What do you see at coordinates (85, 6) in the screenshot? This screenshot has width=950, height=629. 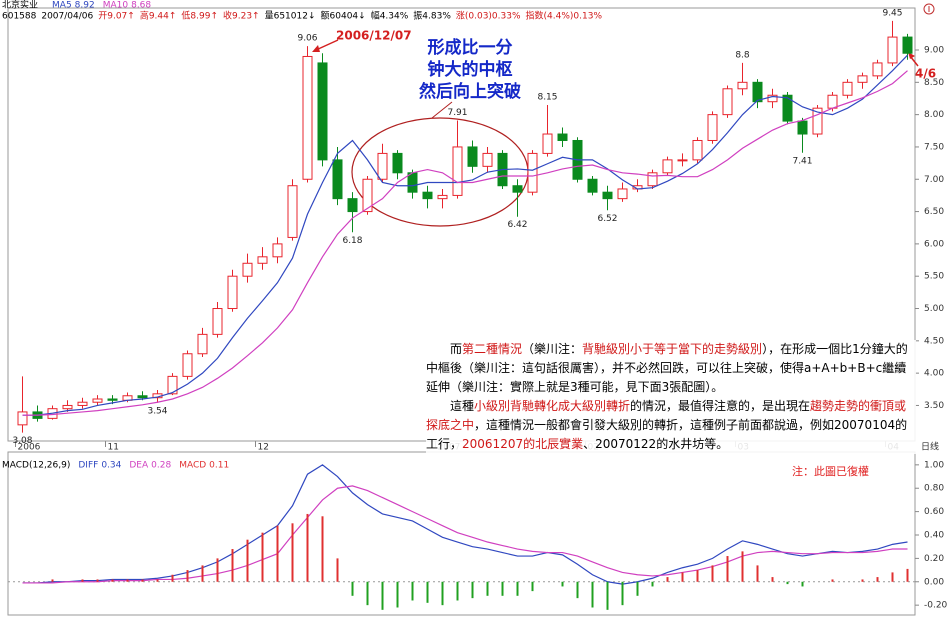 I see `legend-value: 8.92` at bounding box center [85, 6].